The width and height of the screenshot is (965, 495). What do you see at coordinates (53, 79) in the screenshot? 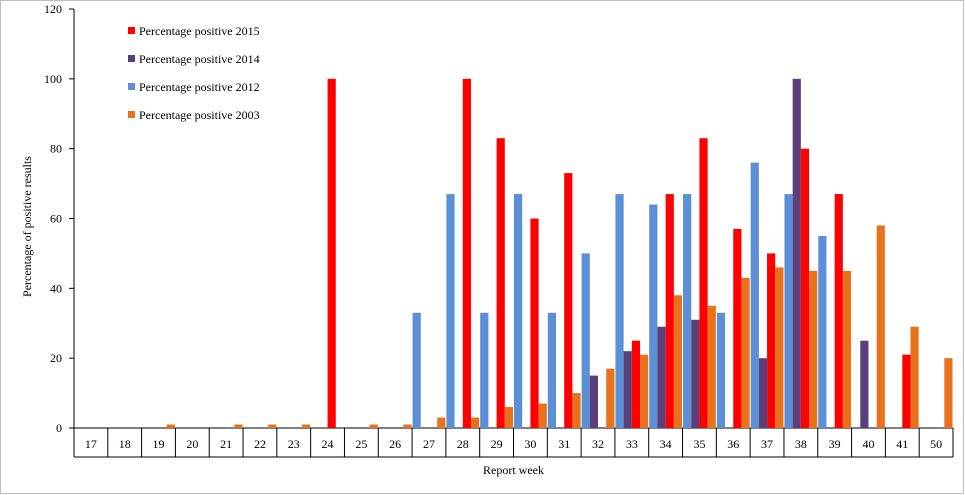
I see `y-tick-label: 100` at bounding box center [53, 79].